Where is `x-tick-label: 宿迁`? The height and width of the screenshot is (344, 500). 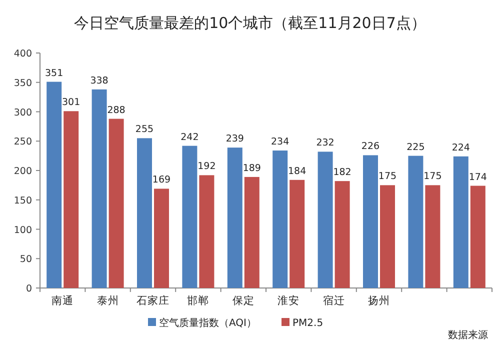
x-tick-label: 宿迁 is located at coordinates (333, 300).